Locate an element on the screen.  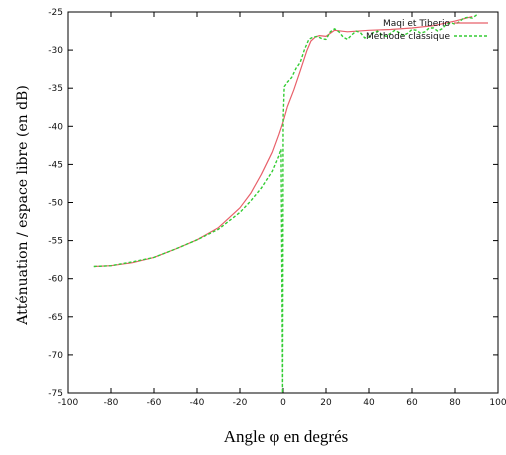
y-axis-label: Atténuation / espace libre (en dB) is located at coordinates (23, 205).